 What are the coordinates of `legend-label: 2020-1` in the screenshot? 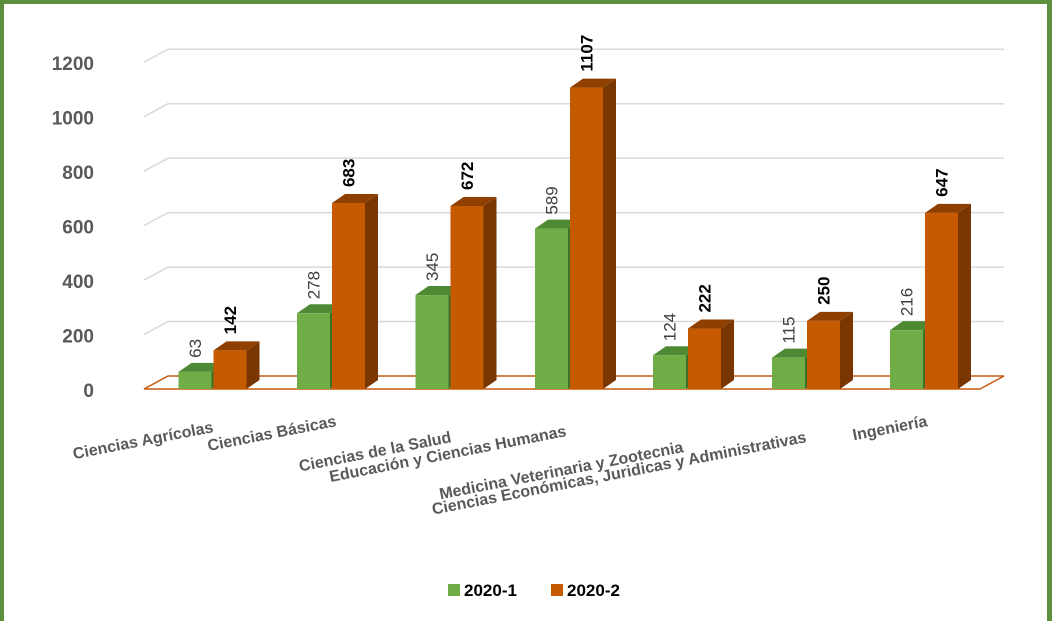 It's located at (490, 590).